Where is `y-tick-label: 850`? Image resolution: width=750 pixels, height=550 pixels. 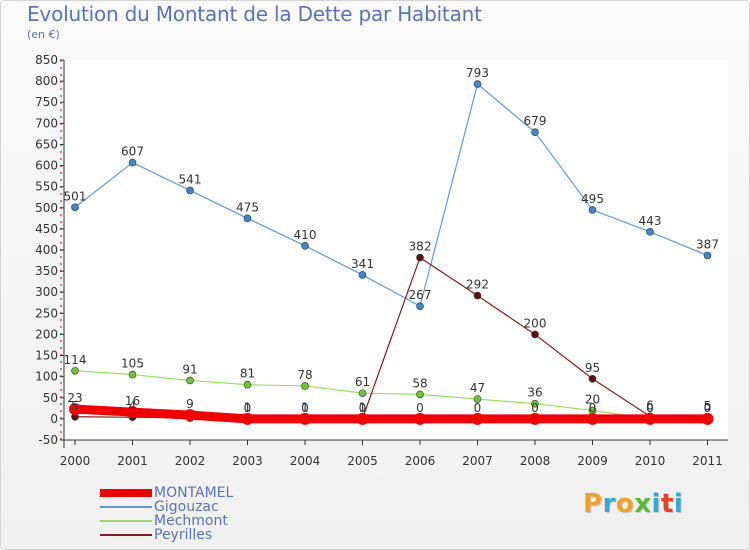
y-tick-label: 850 is located at coordinates (46, 60).